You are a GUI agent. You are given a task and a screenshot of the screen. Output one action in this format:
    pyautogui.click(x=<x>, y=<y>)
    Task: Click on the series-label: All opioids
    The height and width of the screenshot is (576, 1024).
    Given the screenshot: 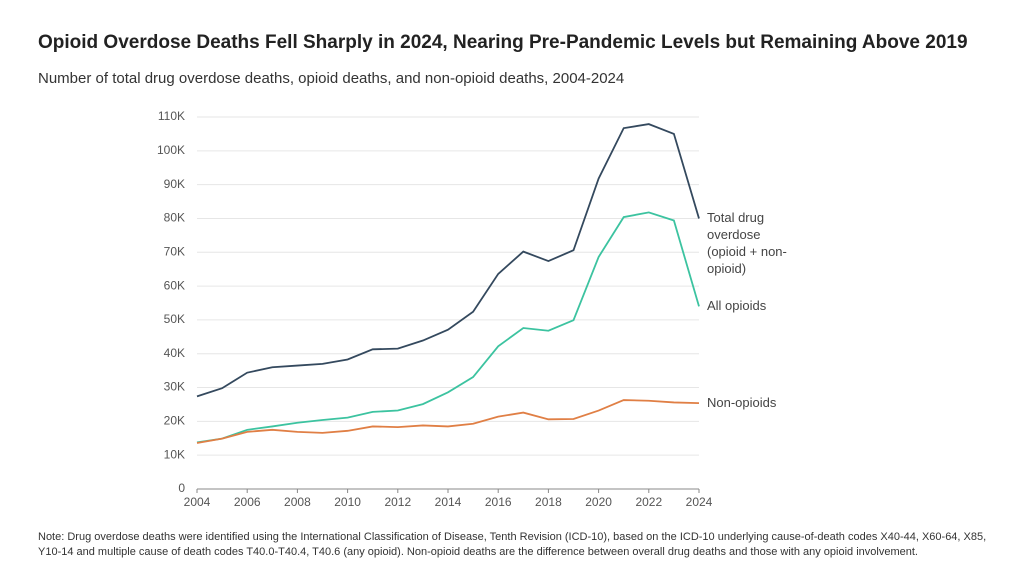 What is the action you would take?
    pyautogui.click(x=737, y=306)
    